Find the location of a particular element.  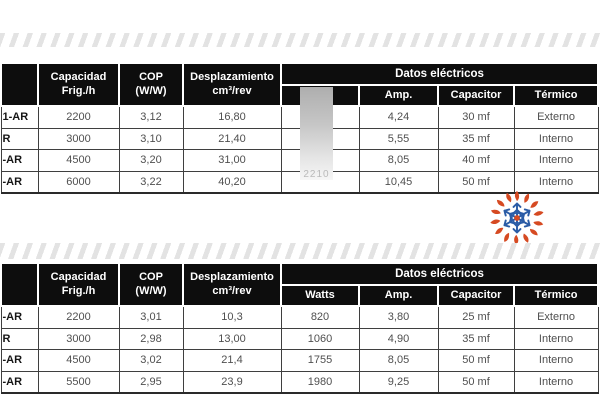

flame-ring-icon is located at coordinates (517, 218).